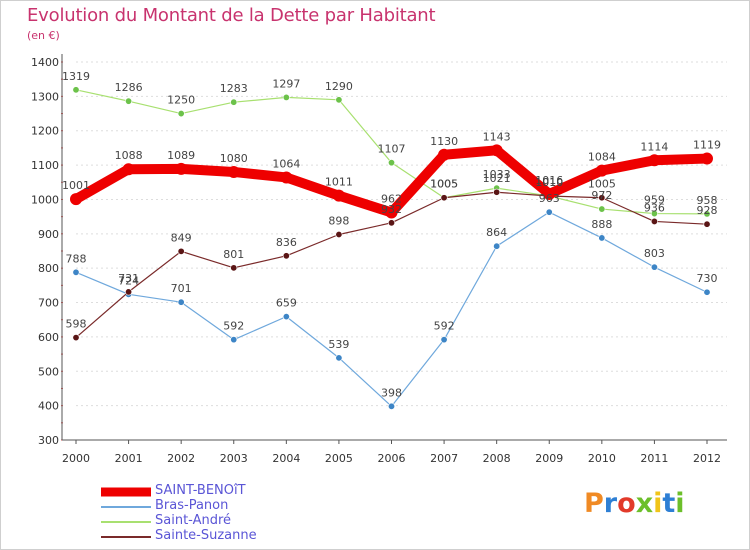 Image resolution: width=750 pixels, height=550 pixels. Describe the element at coordinates (594, 503) in the screenshot. I see `logo-letter: P` at that location.